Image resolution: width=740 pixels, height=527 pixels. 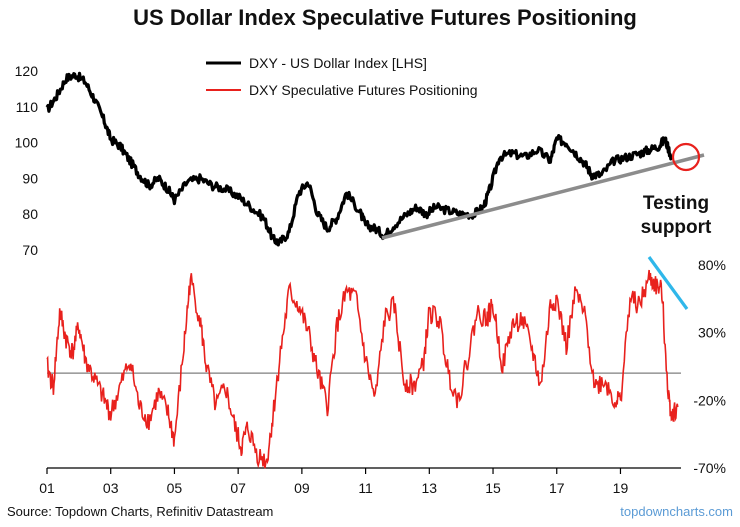 What do you see at coordinates (430, 488) in the screenshot?
I see `x-tick-label-6: 13` at bounding box center [430, 488].